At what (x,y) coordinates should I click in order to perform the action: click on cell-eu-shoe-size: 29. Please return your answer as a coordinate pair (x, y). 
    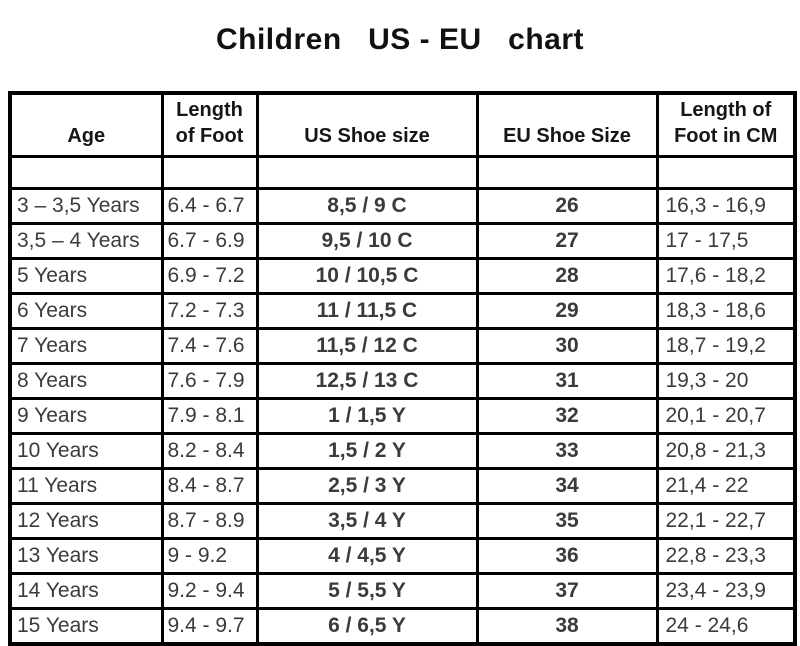
    Looking at the image, I should click on (567, 311).